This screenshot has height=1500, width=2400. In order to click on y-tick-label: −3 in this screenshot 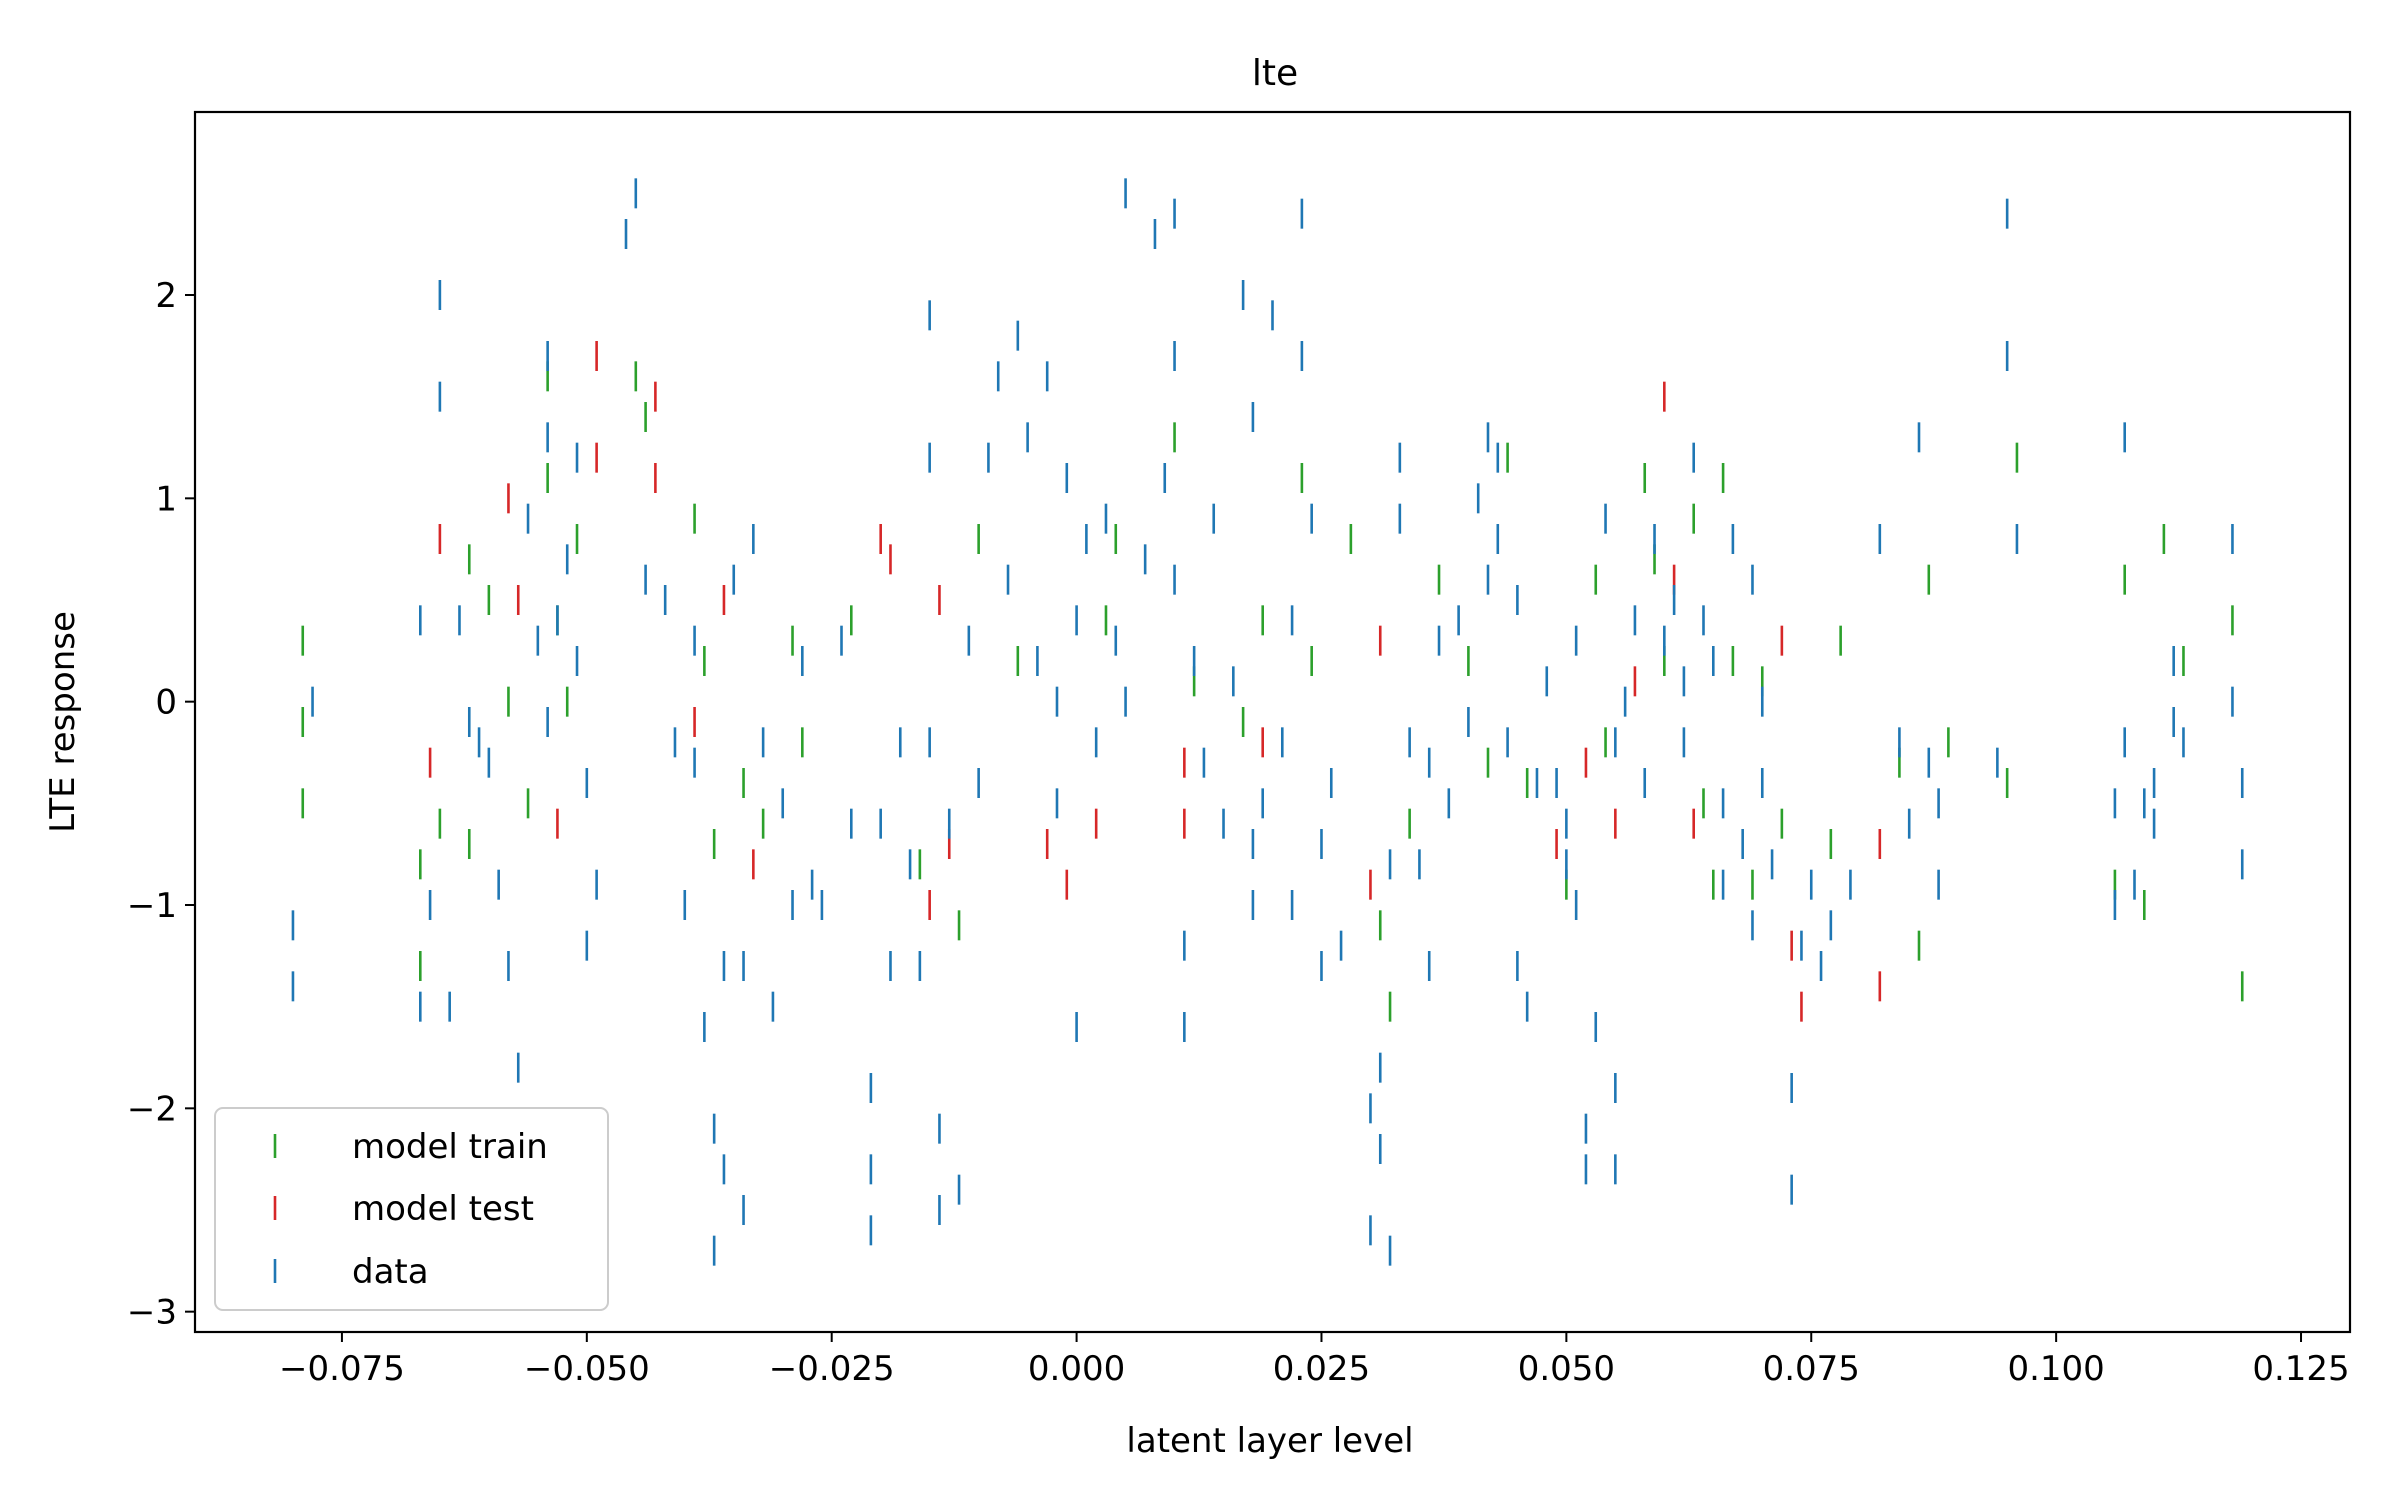, I will do `click(152, 1313)`.